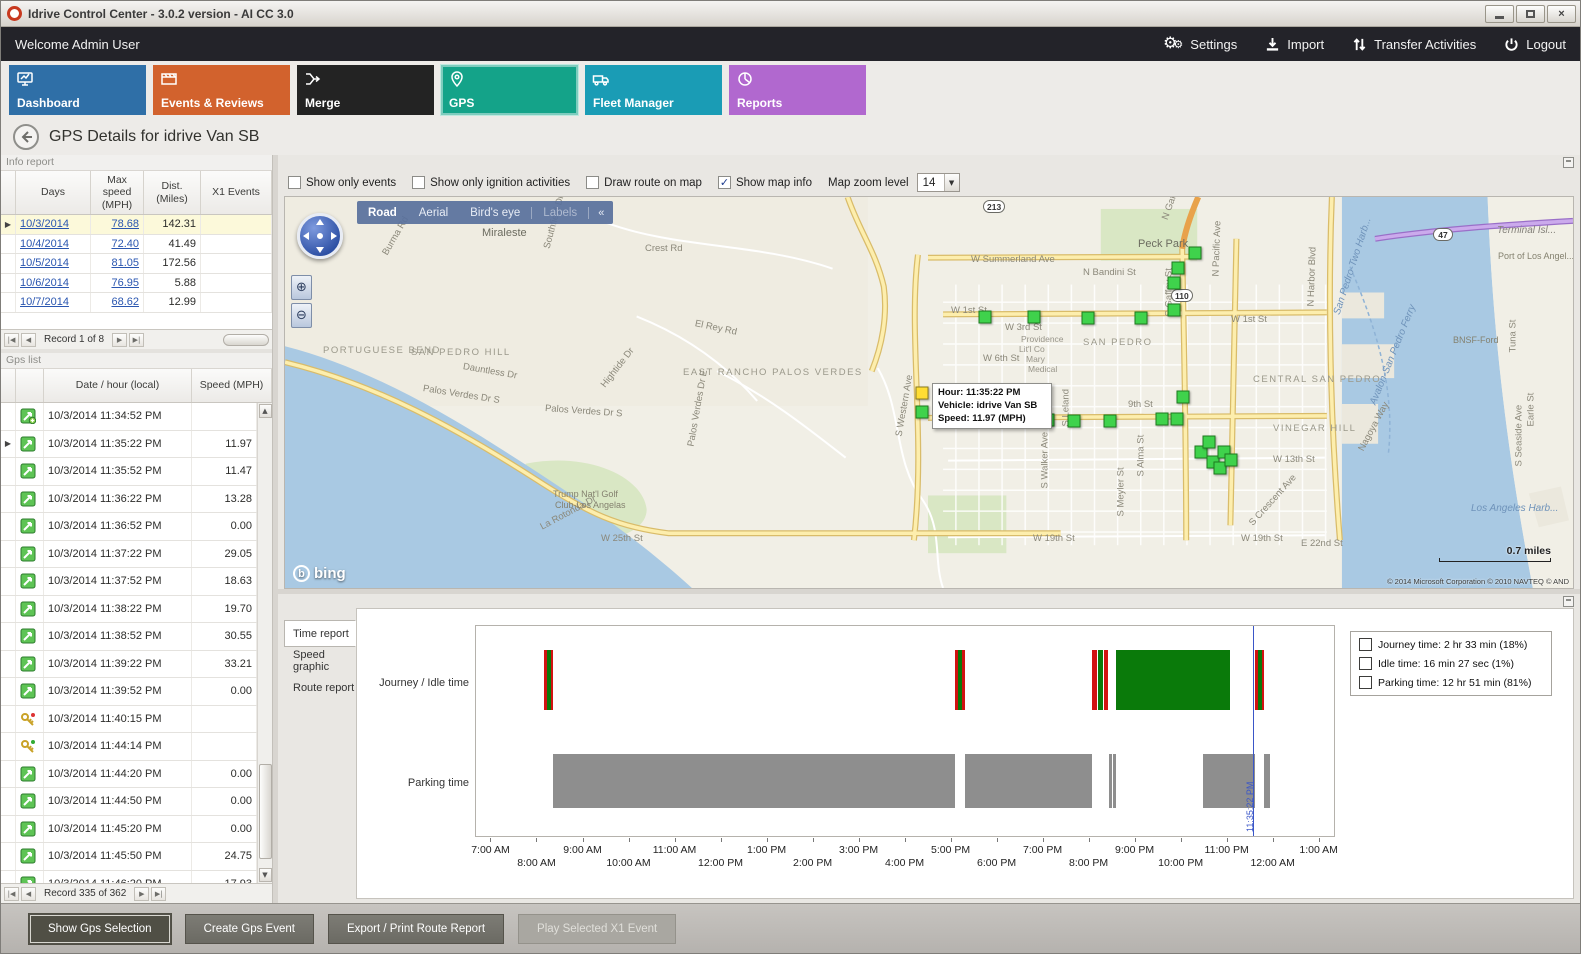  I want to click on gps-list-row: 10/3/2014 11:40:15 PM, so click(129, 719).